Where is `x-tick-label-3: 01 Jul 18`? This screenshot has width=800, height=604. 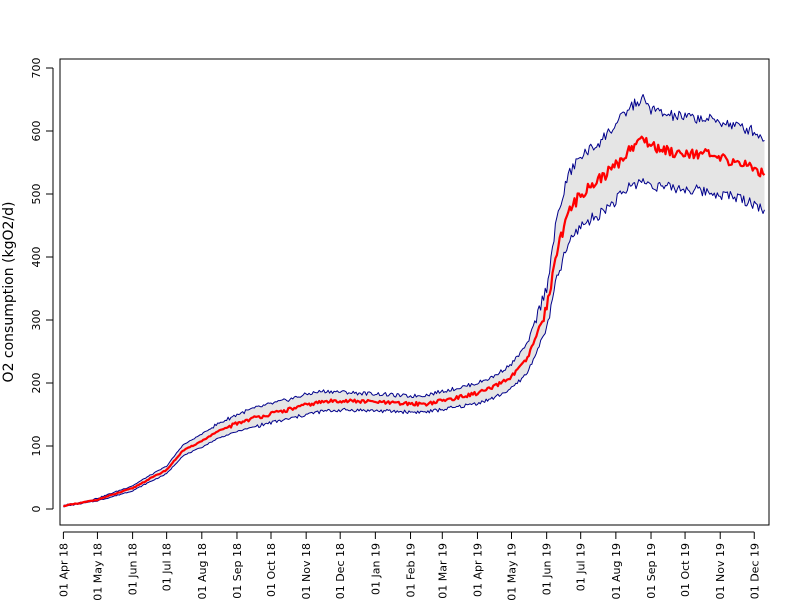
x-tick-label-3: 01 Jul 18 is located at coordinates (167, 567).